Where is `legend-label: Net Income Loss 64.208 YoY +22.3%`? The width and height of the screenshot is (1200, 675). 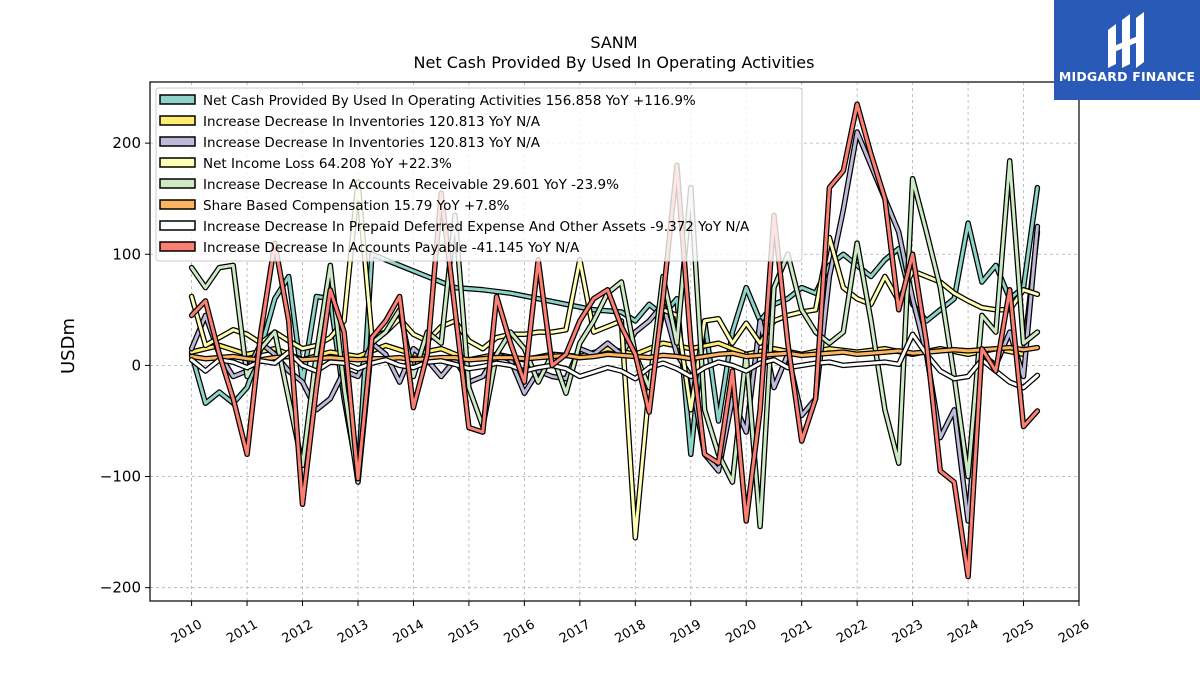
legend-label: Net Income Loss 64.208 YoY +22.3% is located at coordinates (327, 164).